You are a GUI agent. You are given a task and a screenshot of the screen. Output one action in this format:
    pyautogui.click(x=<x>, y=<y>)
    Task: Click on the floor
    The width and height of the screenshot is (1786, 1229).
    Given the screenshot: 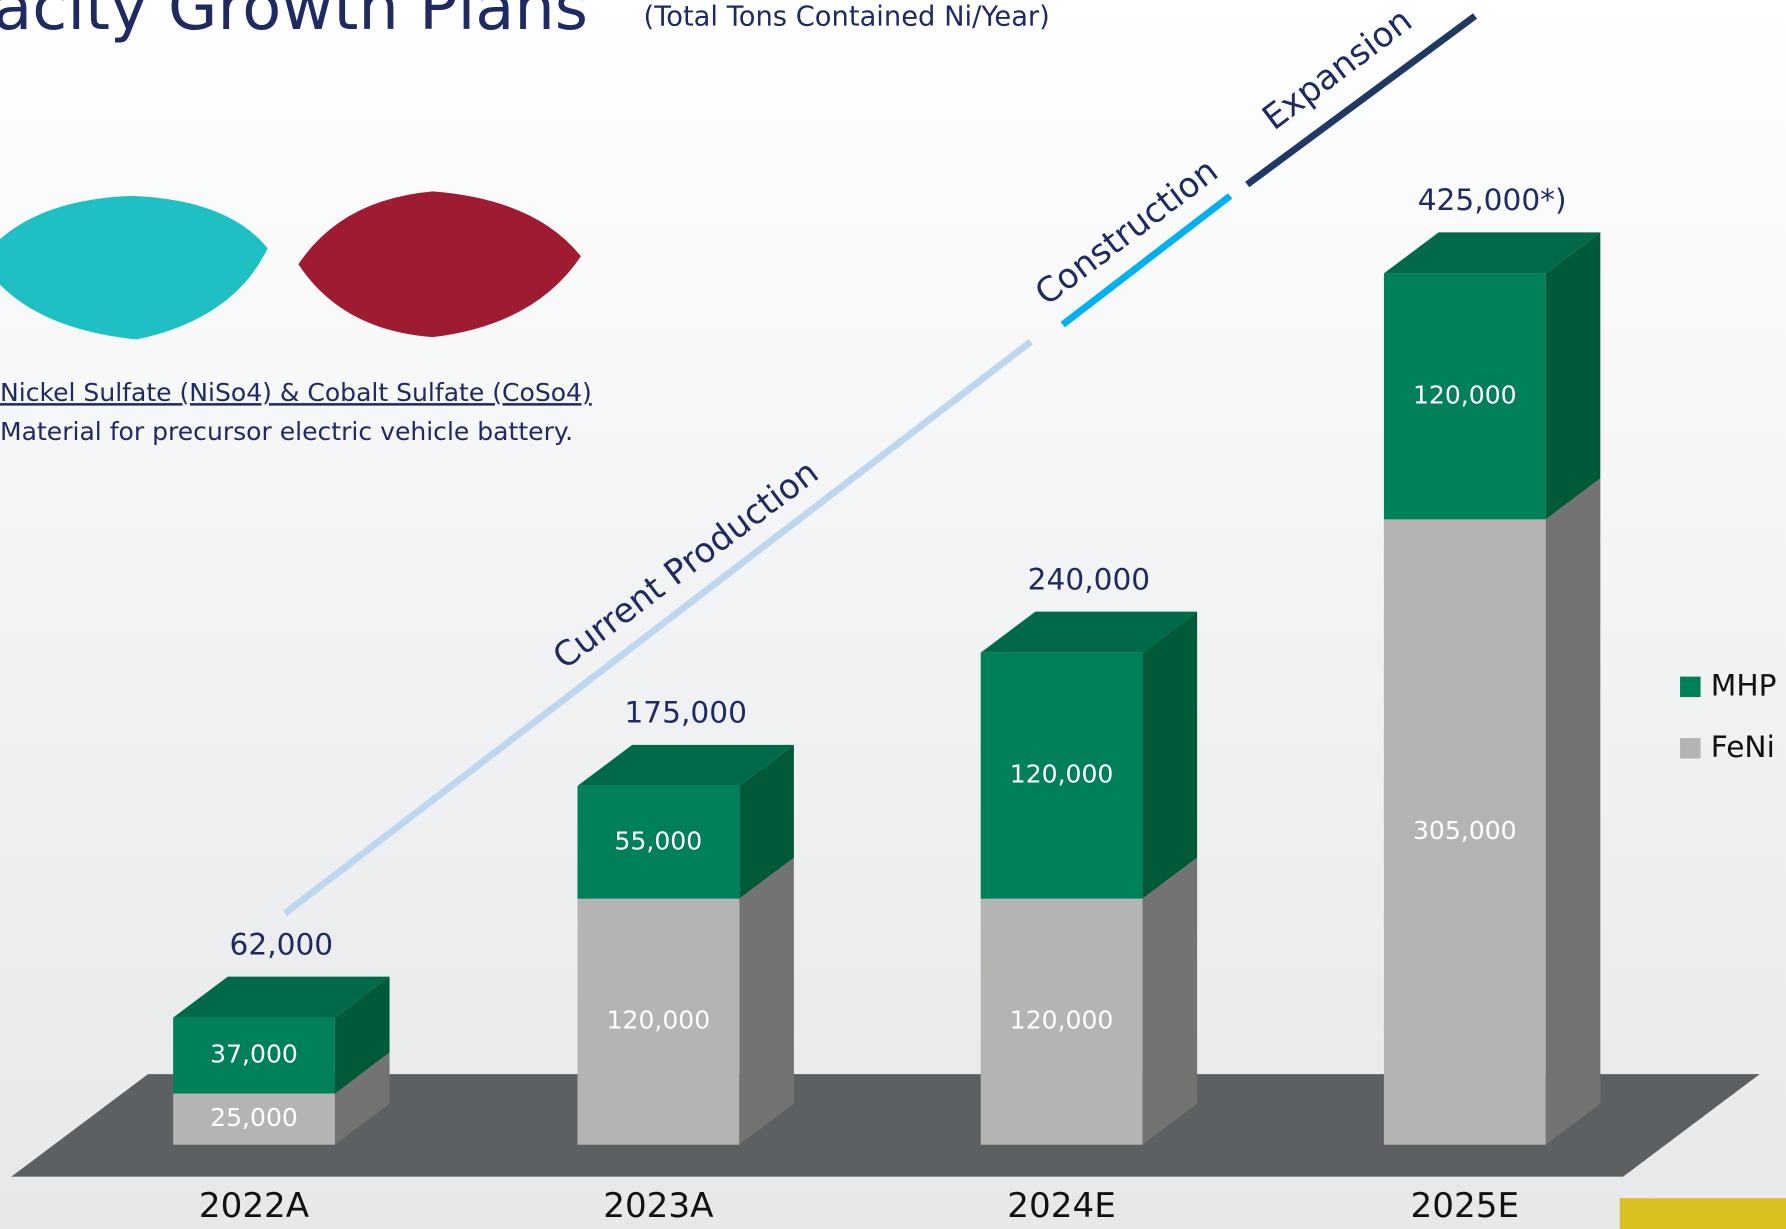 What is the action you would take?
    pyautogui.click(x=885, y=1125)
    